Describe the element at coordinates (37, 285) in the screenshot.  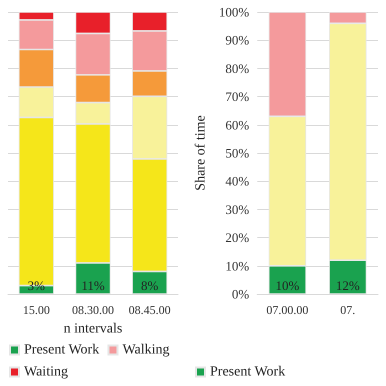
I see `data-label: 3%` at that location.